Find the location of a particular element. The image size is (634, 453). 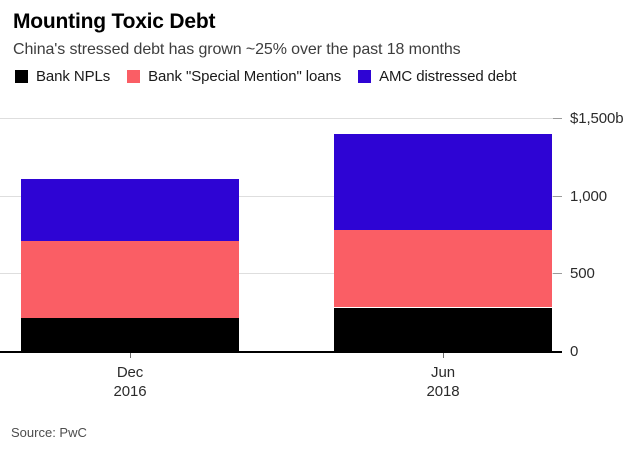

legend-item: AMC distressed debt is located at coordinates (437, 76).